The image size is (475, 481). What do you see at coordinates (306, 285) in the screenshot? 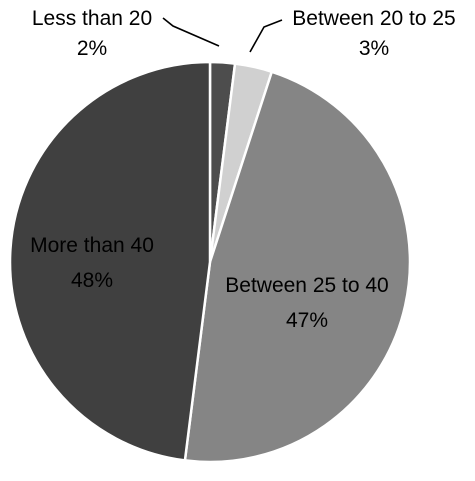
I see `slice-label-between-25-to-40: Between 25 to 40` at bounding box center [306, 285].